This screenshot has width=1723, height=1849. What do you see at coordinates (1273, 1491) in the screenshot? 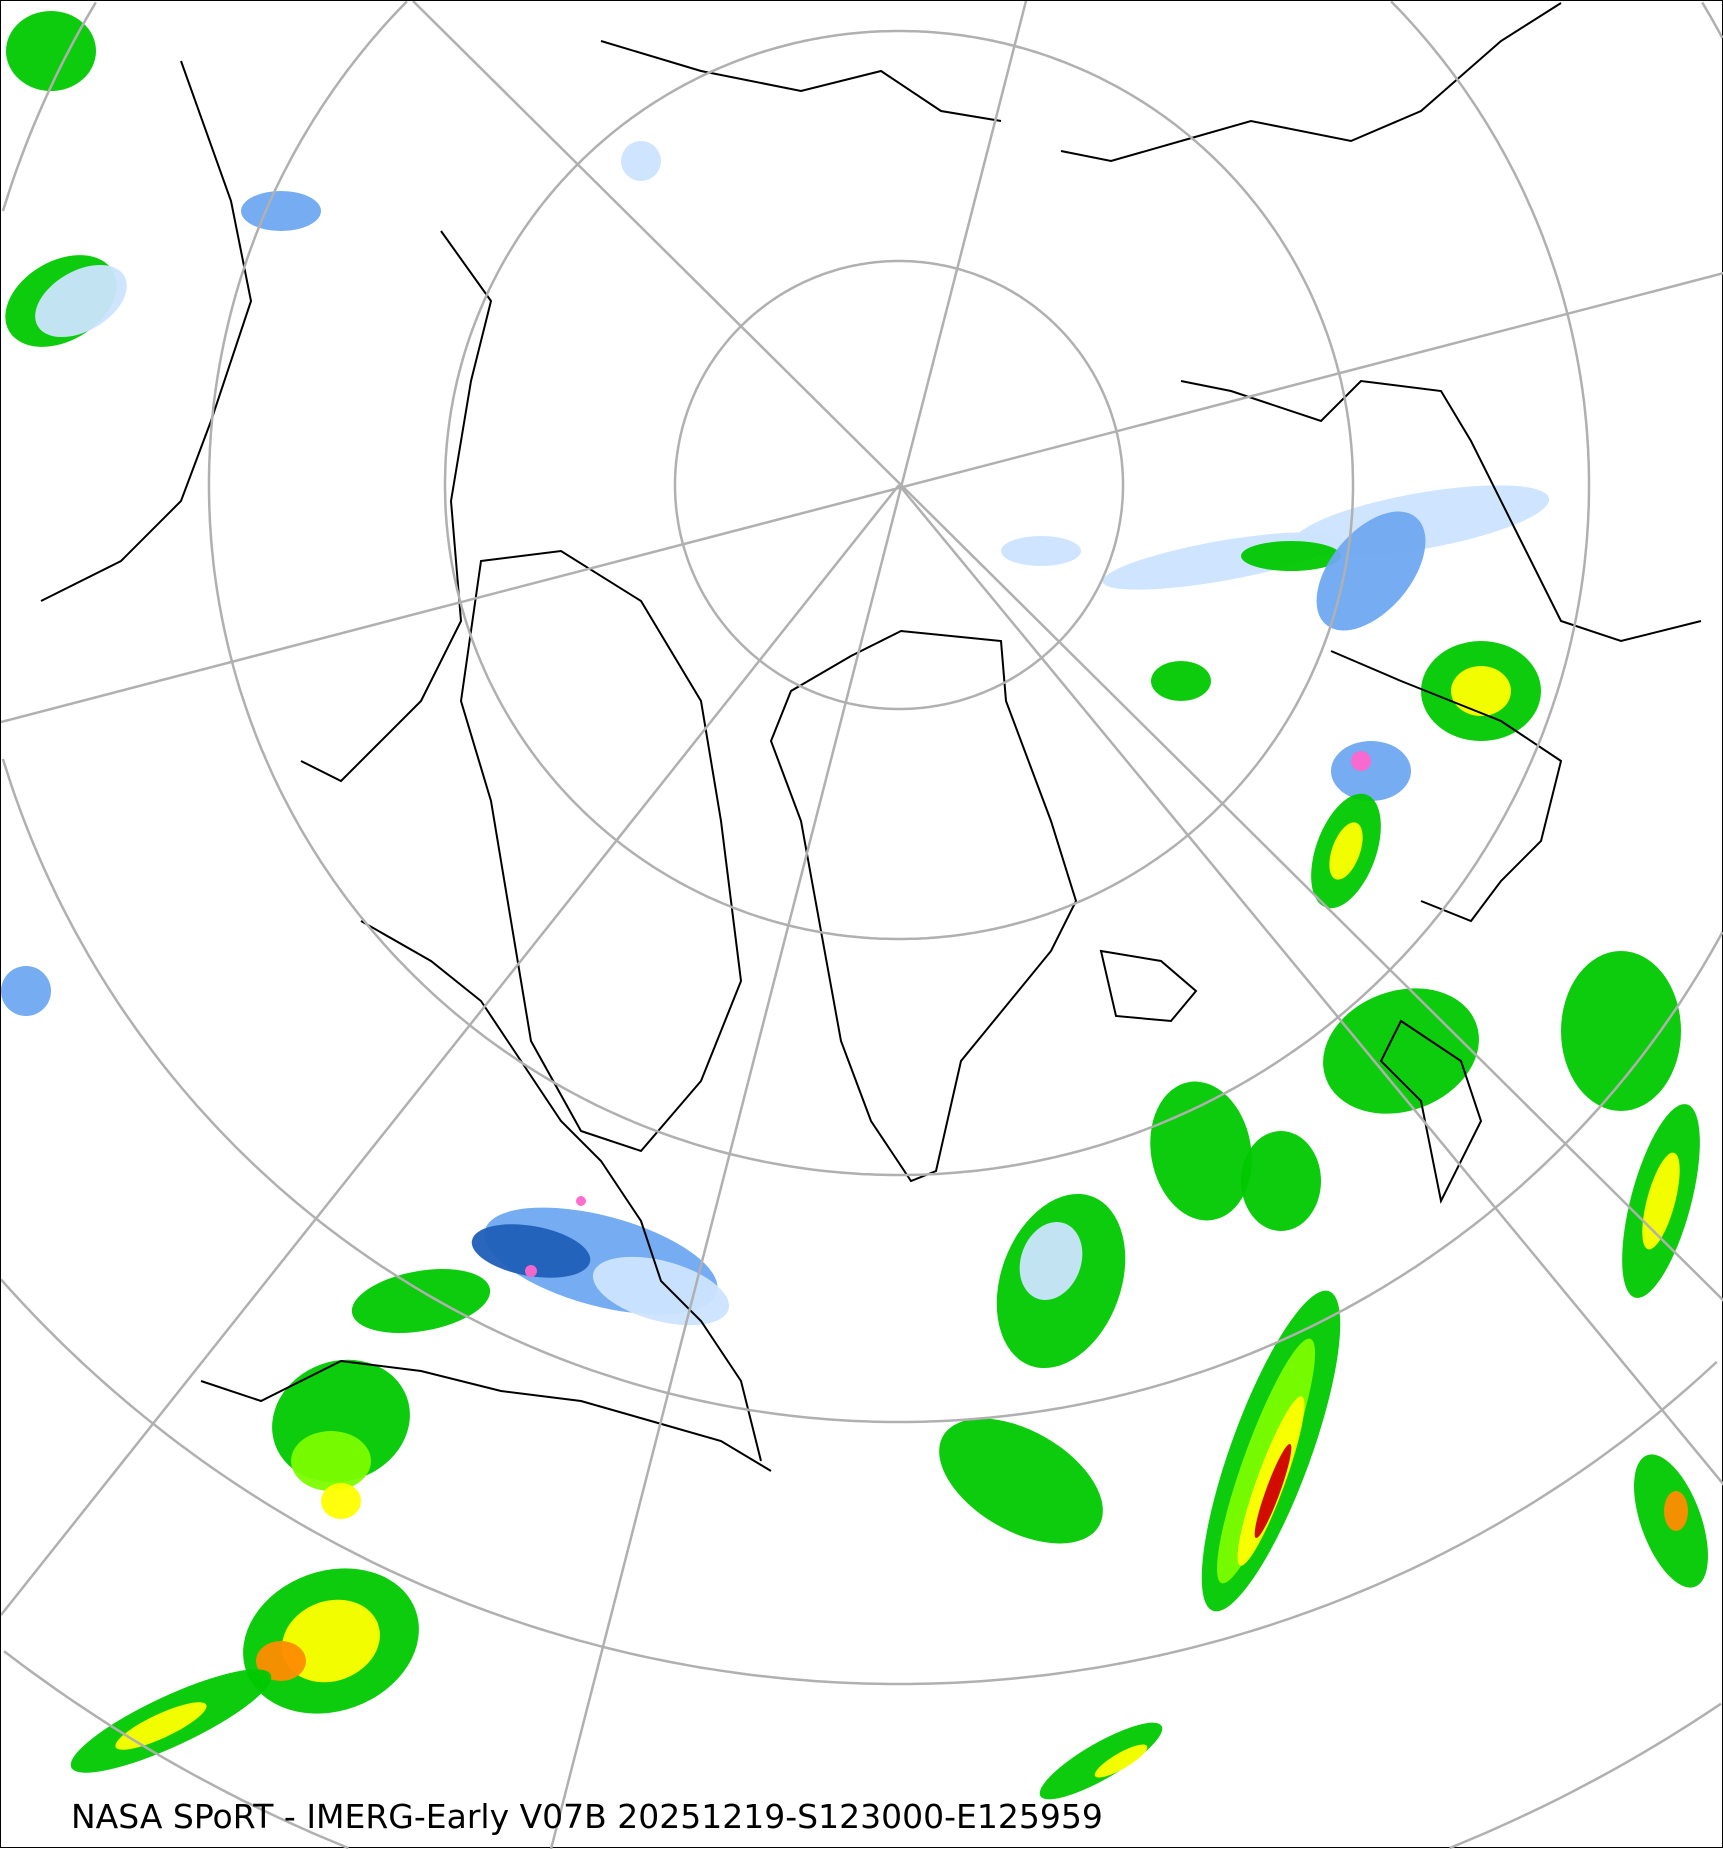
I see `precip-area-very-heavy-rain` at bounding box center [1273, 1491].